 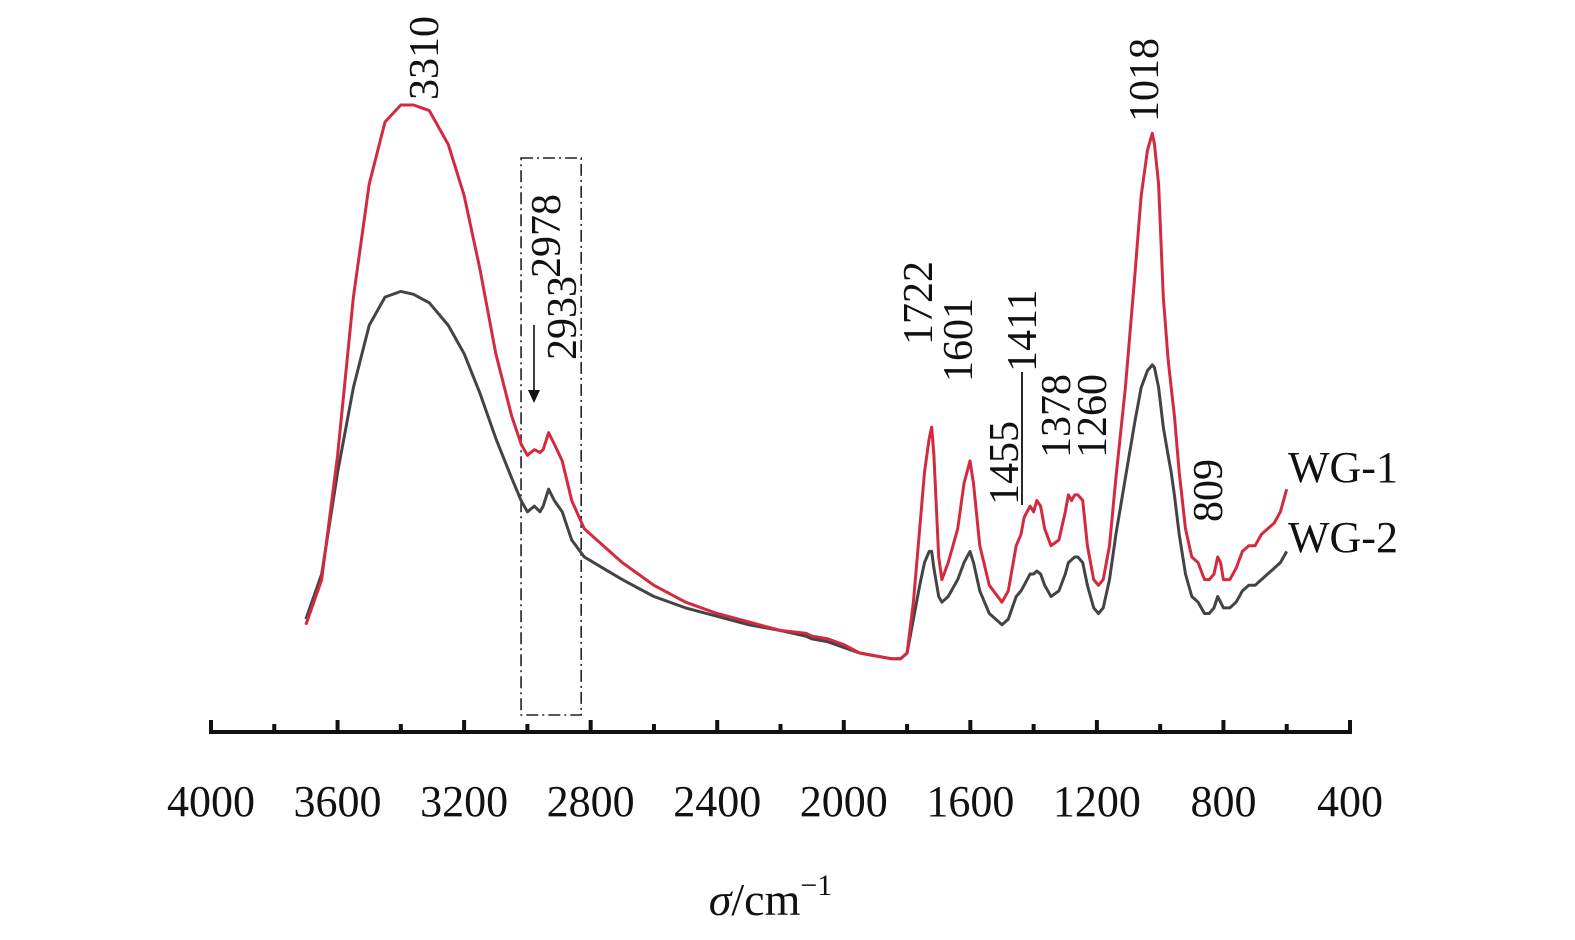 What do you see at coordinates (844, 801) in the screenshot?
I see `x-tick-label: 2000` at bounding box center [844, 801].